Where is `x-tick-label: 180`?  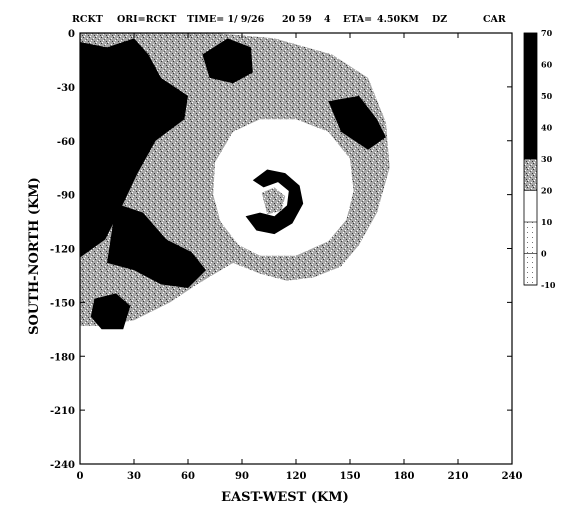
x-tick-label: 180 is located at coordinates (404, 476).